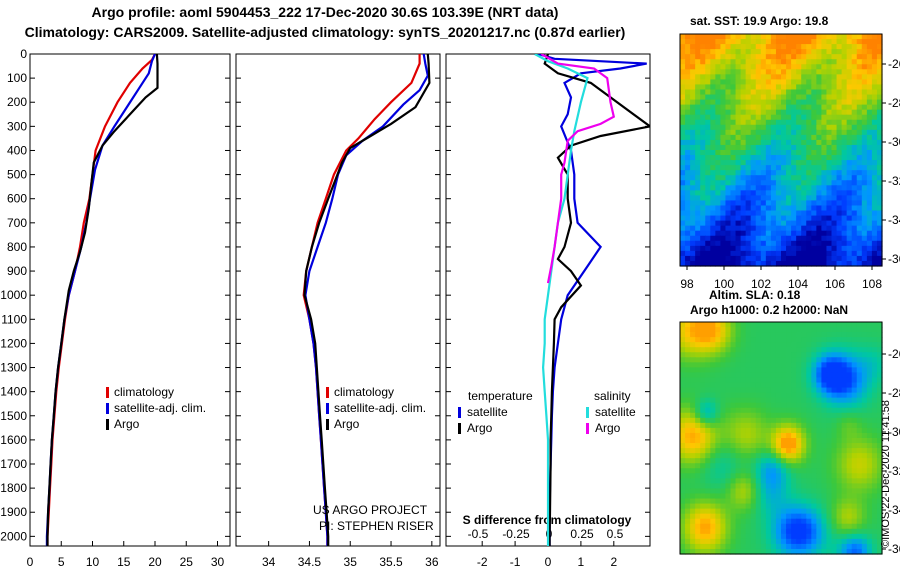 The image size is (900, 580). I want to click on temperature-profile-series-argo, so click(102, 300).